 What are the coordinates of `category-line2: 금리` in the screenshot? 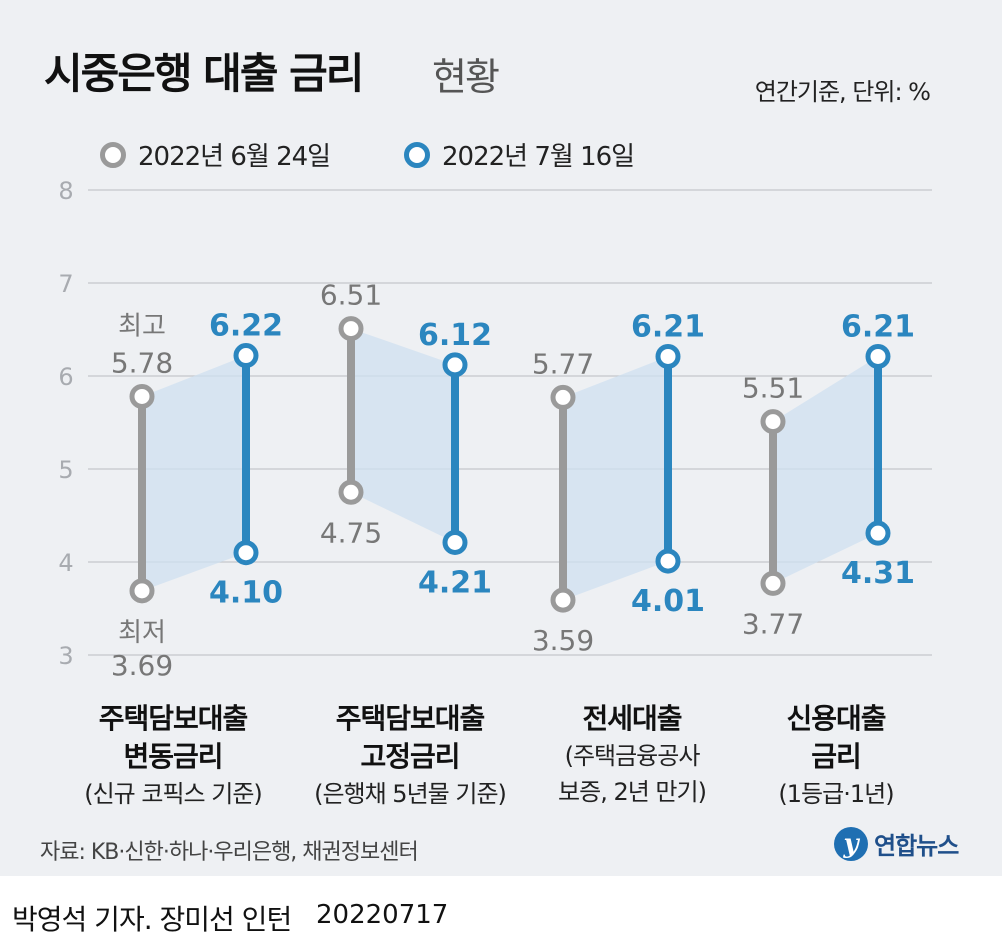 It's located at (836, 756).